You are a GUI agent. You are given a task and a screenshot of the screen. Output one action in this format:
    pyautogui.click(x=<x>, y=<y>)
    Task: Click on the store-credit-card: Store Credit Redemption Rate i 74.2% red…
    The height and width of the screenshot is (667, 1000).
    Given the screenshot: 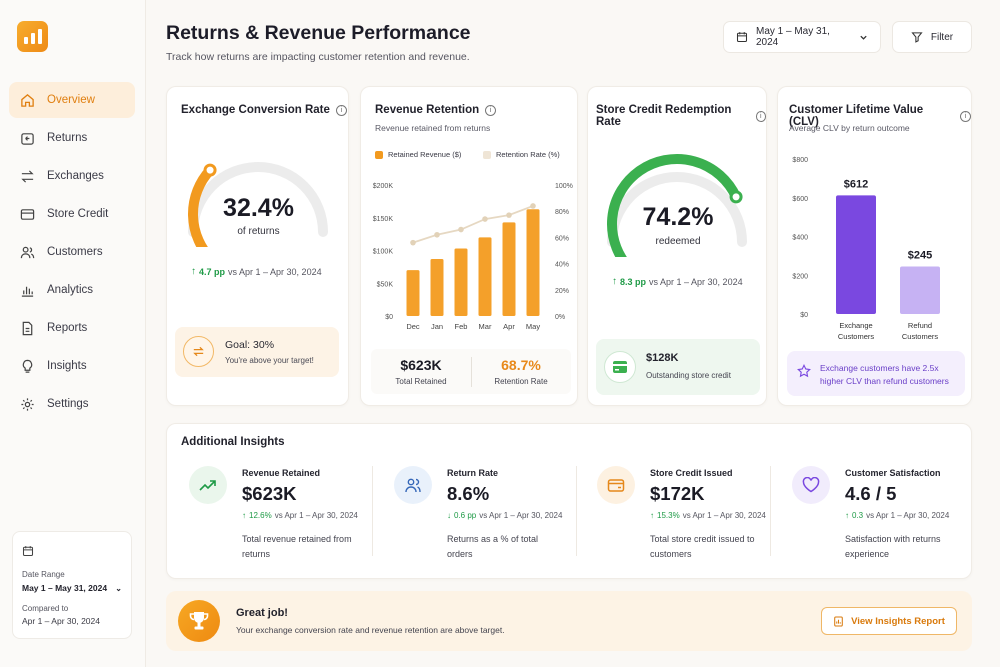 What is the action you would take?
    pyautogui.click(x=677, y=246)
    